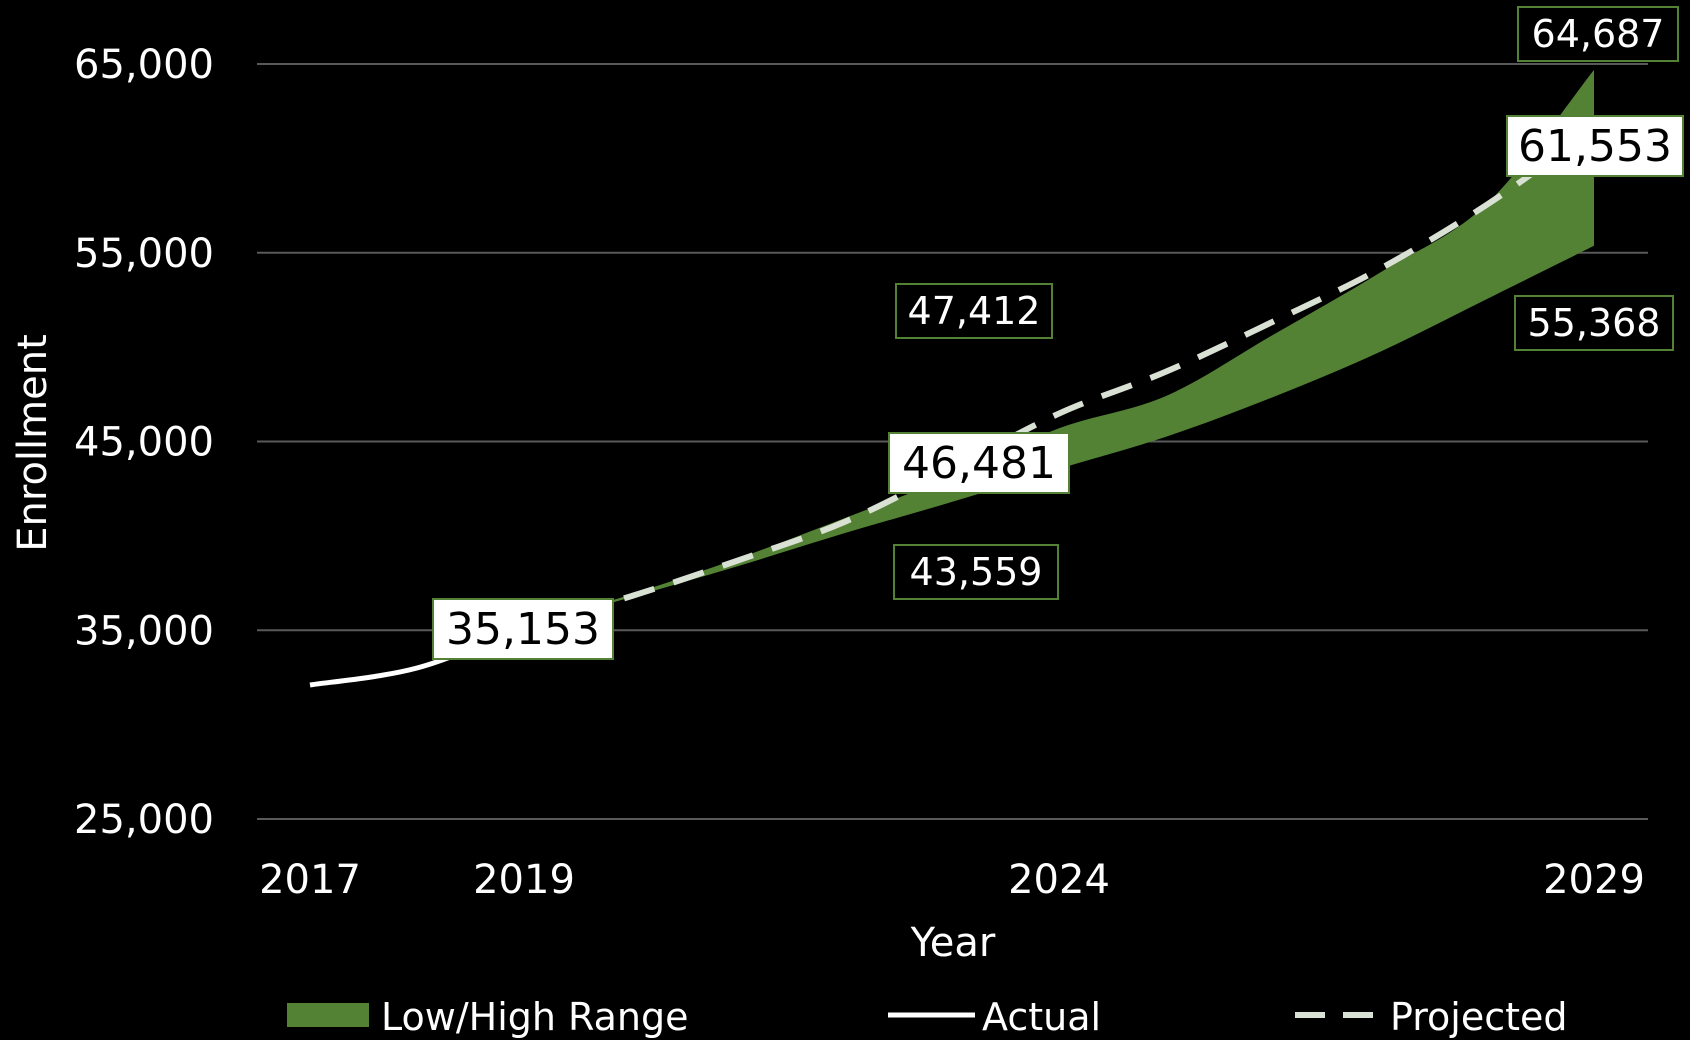  I want to click on data-label-main: 61,553, so click(1595, 146).